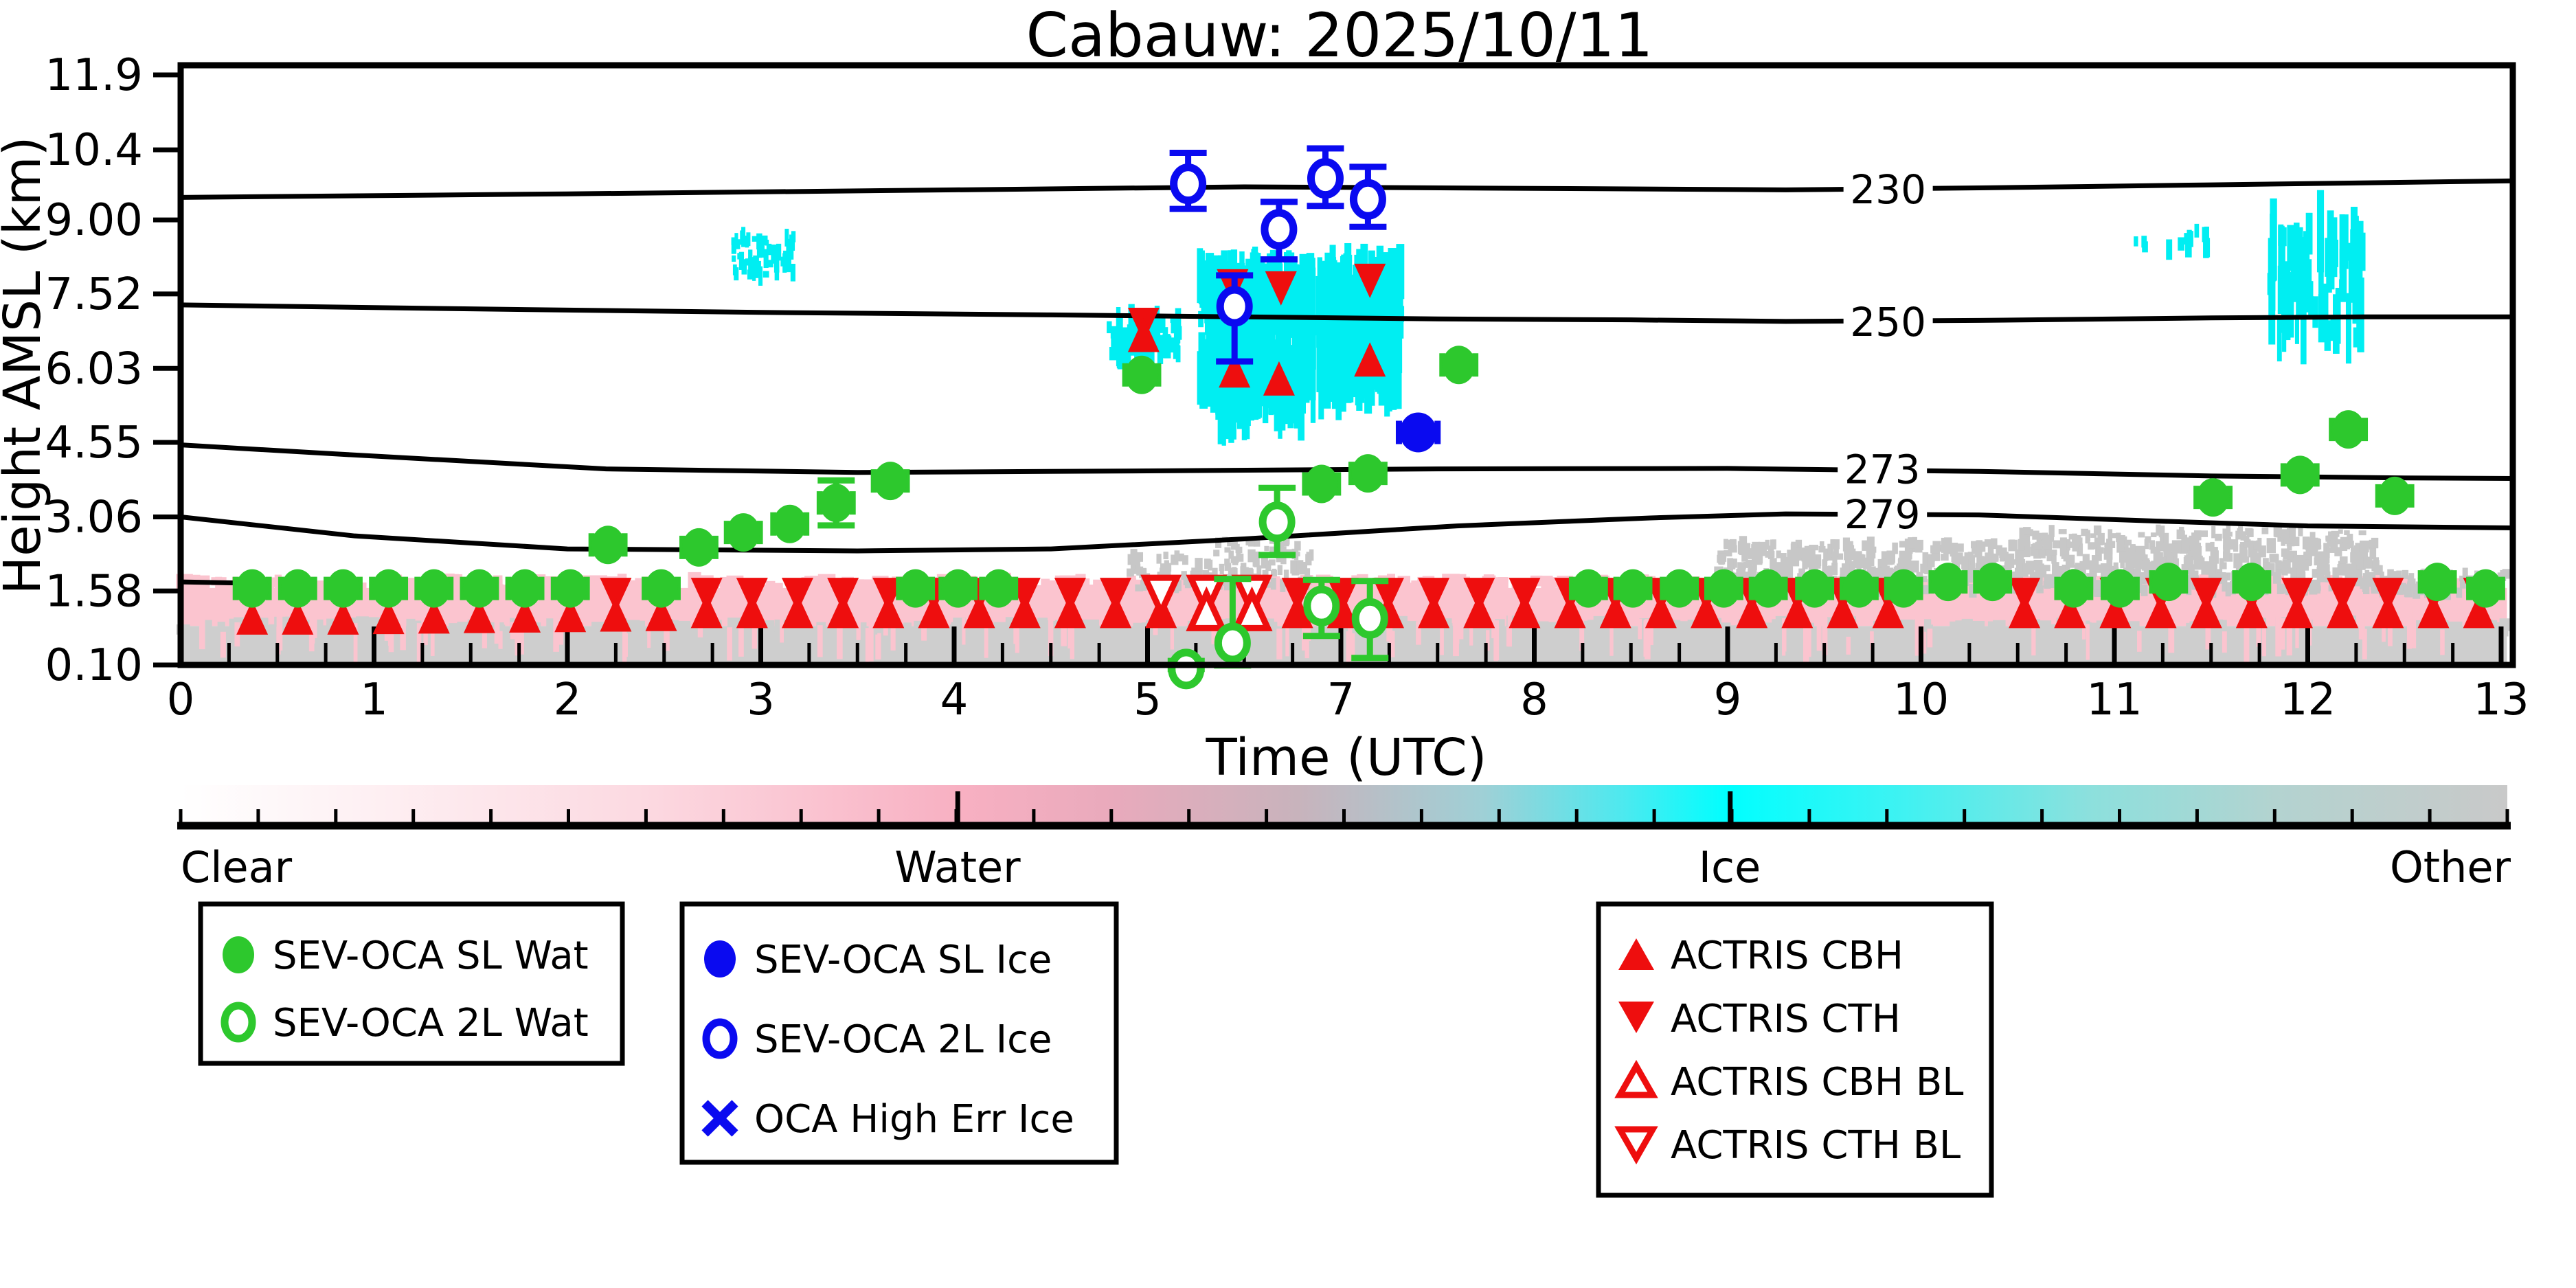  I want to click on legend-item-2l-wat: SEV-OCA 2L Wat, so click(431, 1023).